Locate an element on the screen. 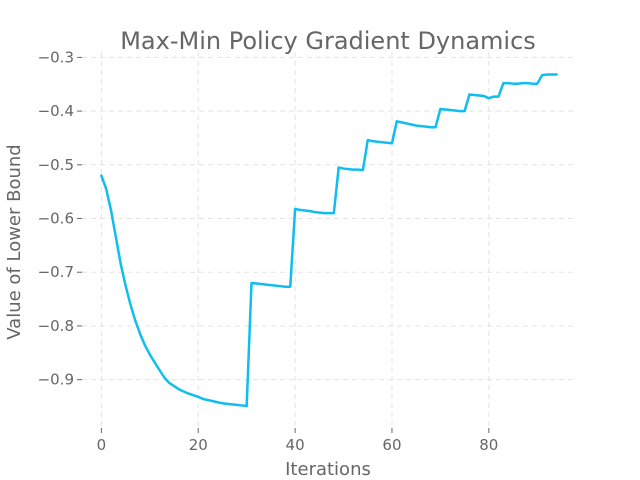  y-tick-label: −0.3 is located at coordinates (56, 57).